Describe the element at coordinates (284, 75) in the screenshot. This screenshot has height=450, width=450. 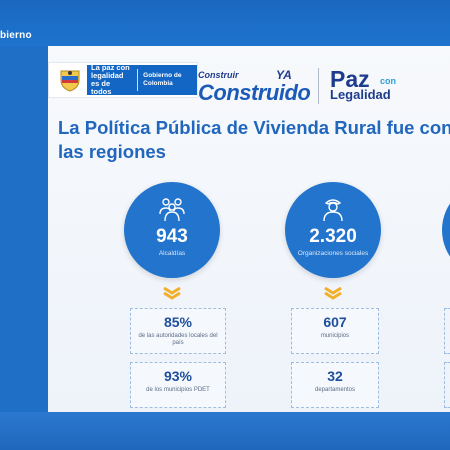
I see `construir-logo-ya: YA` at that location.